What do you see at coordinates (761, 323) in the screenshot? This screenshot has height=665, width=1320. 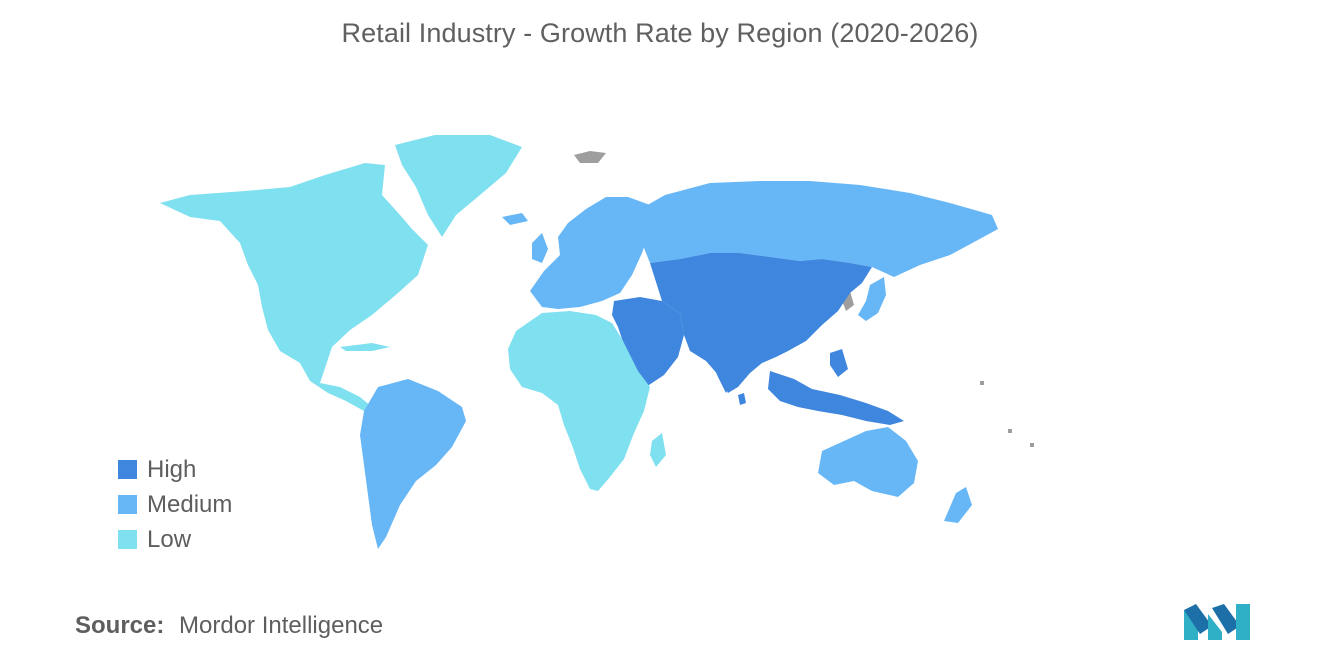 I see `region-asia-high` at bounding box center [761, 323].